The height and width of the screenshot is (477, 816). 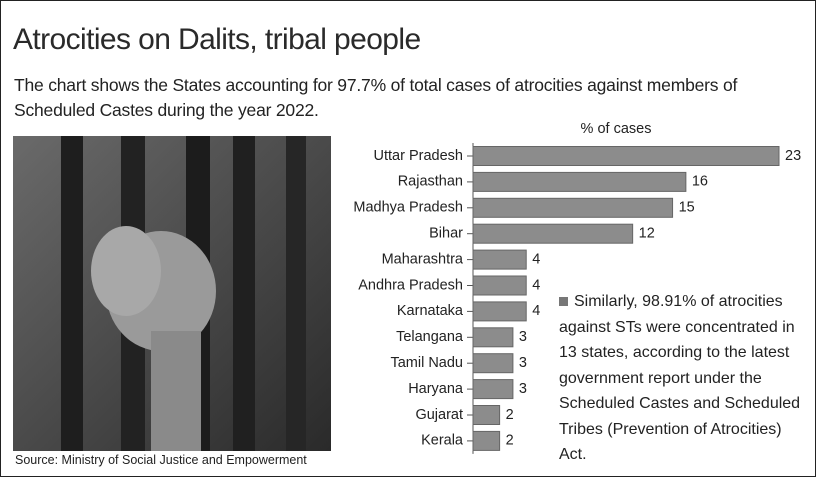 I want to click on category-label: Haryana, so click(x=436, y=389).